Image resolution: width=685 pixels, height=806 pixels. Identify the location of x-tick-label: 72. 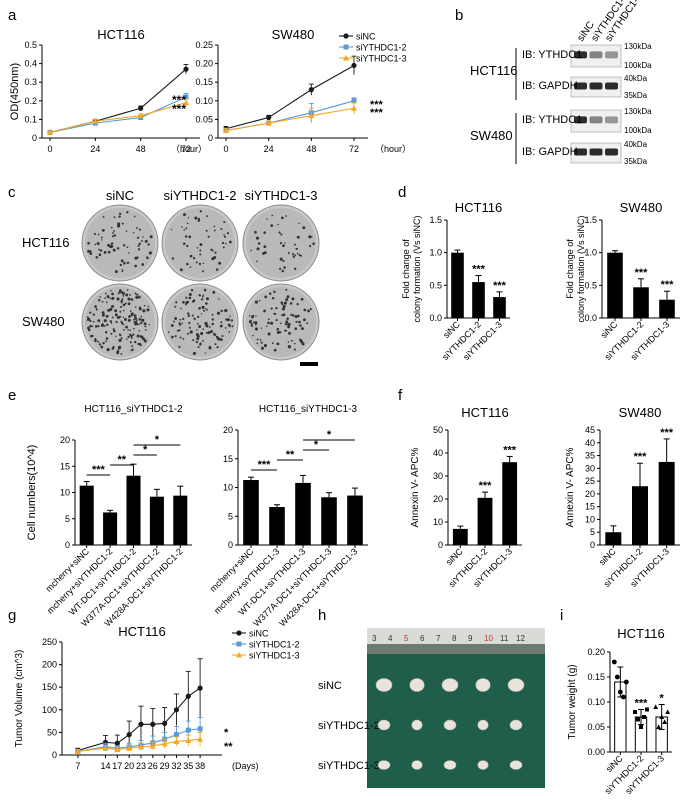
(354, 149).